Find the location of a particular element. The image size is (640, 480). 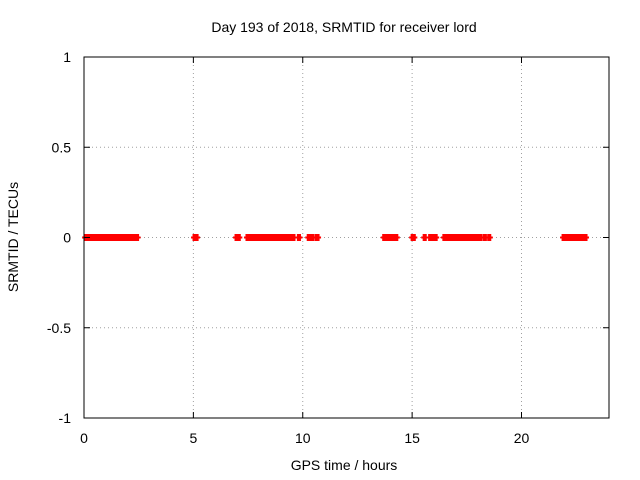

x-tick-label: 10 is located at coordinates (303, 438).